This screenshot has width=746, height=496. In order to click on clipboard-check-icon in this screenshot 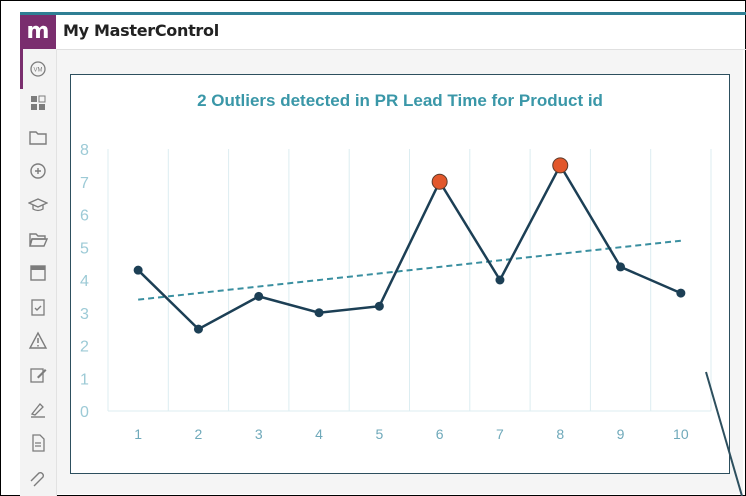, I will do `click(38, 307)`.